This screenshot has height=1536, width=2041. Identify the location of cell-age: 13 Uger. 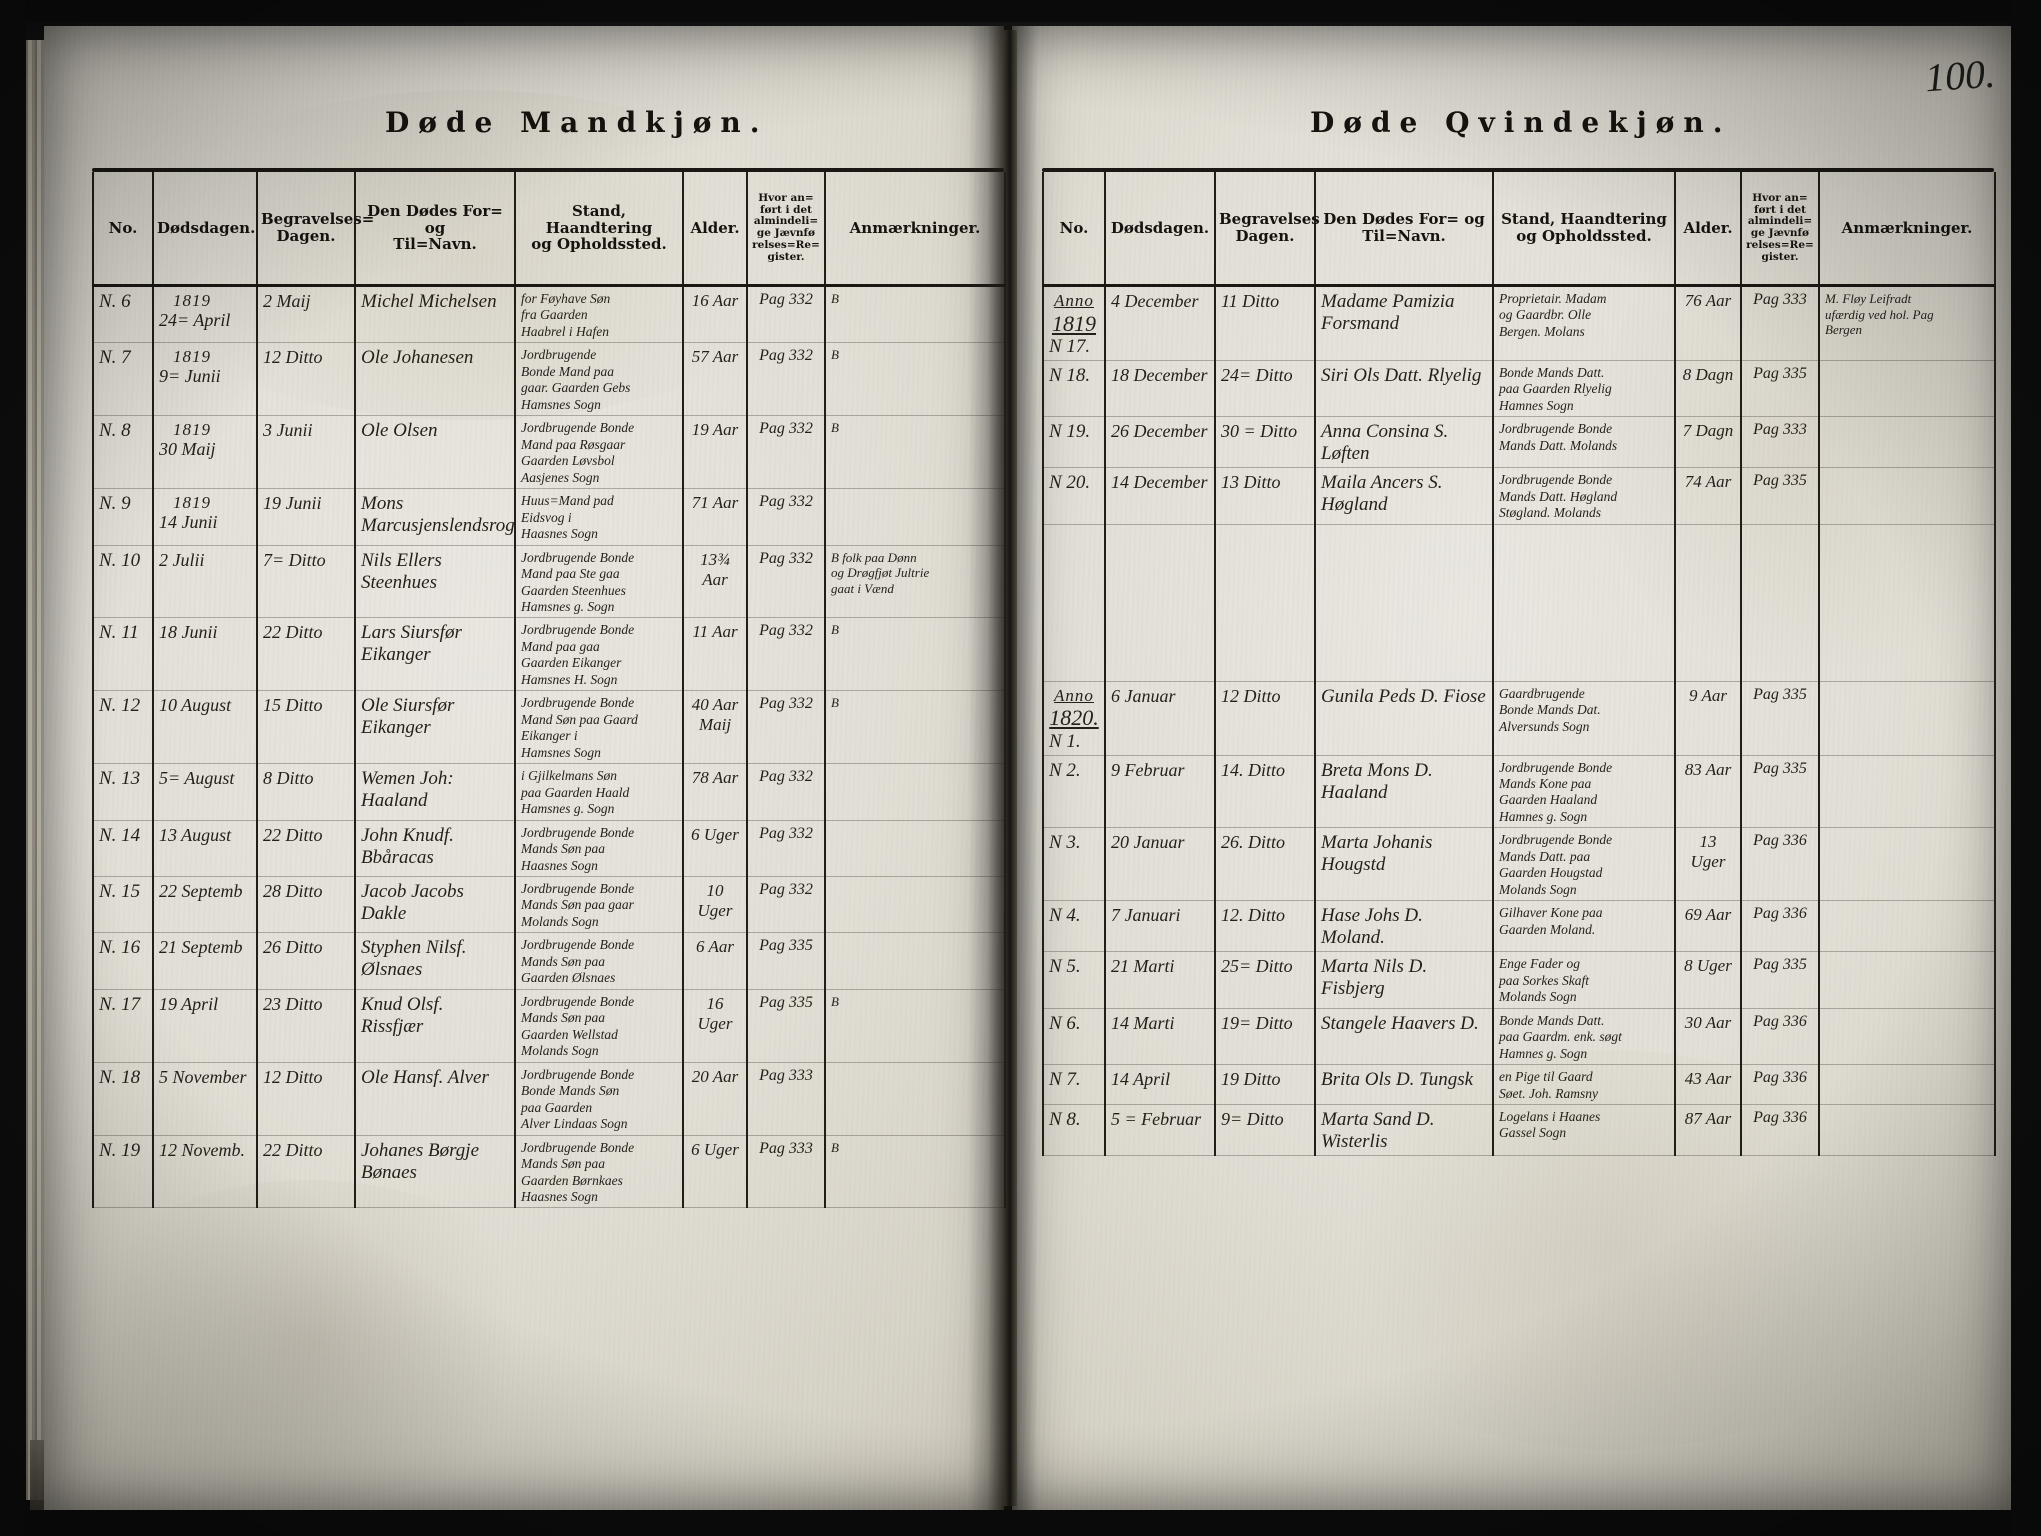
(1708, 864).